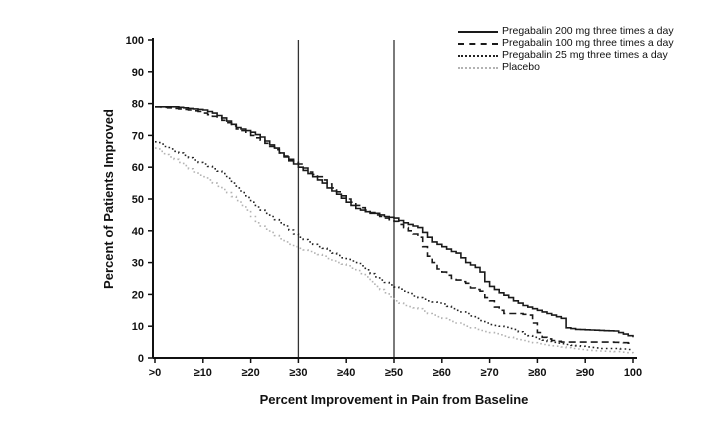  What do you see at coordinates (585, 373) in the screenshot?
I see `x-tick-label: ≥90` at bounding box center [585, 373].